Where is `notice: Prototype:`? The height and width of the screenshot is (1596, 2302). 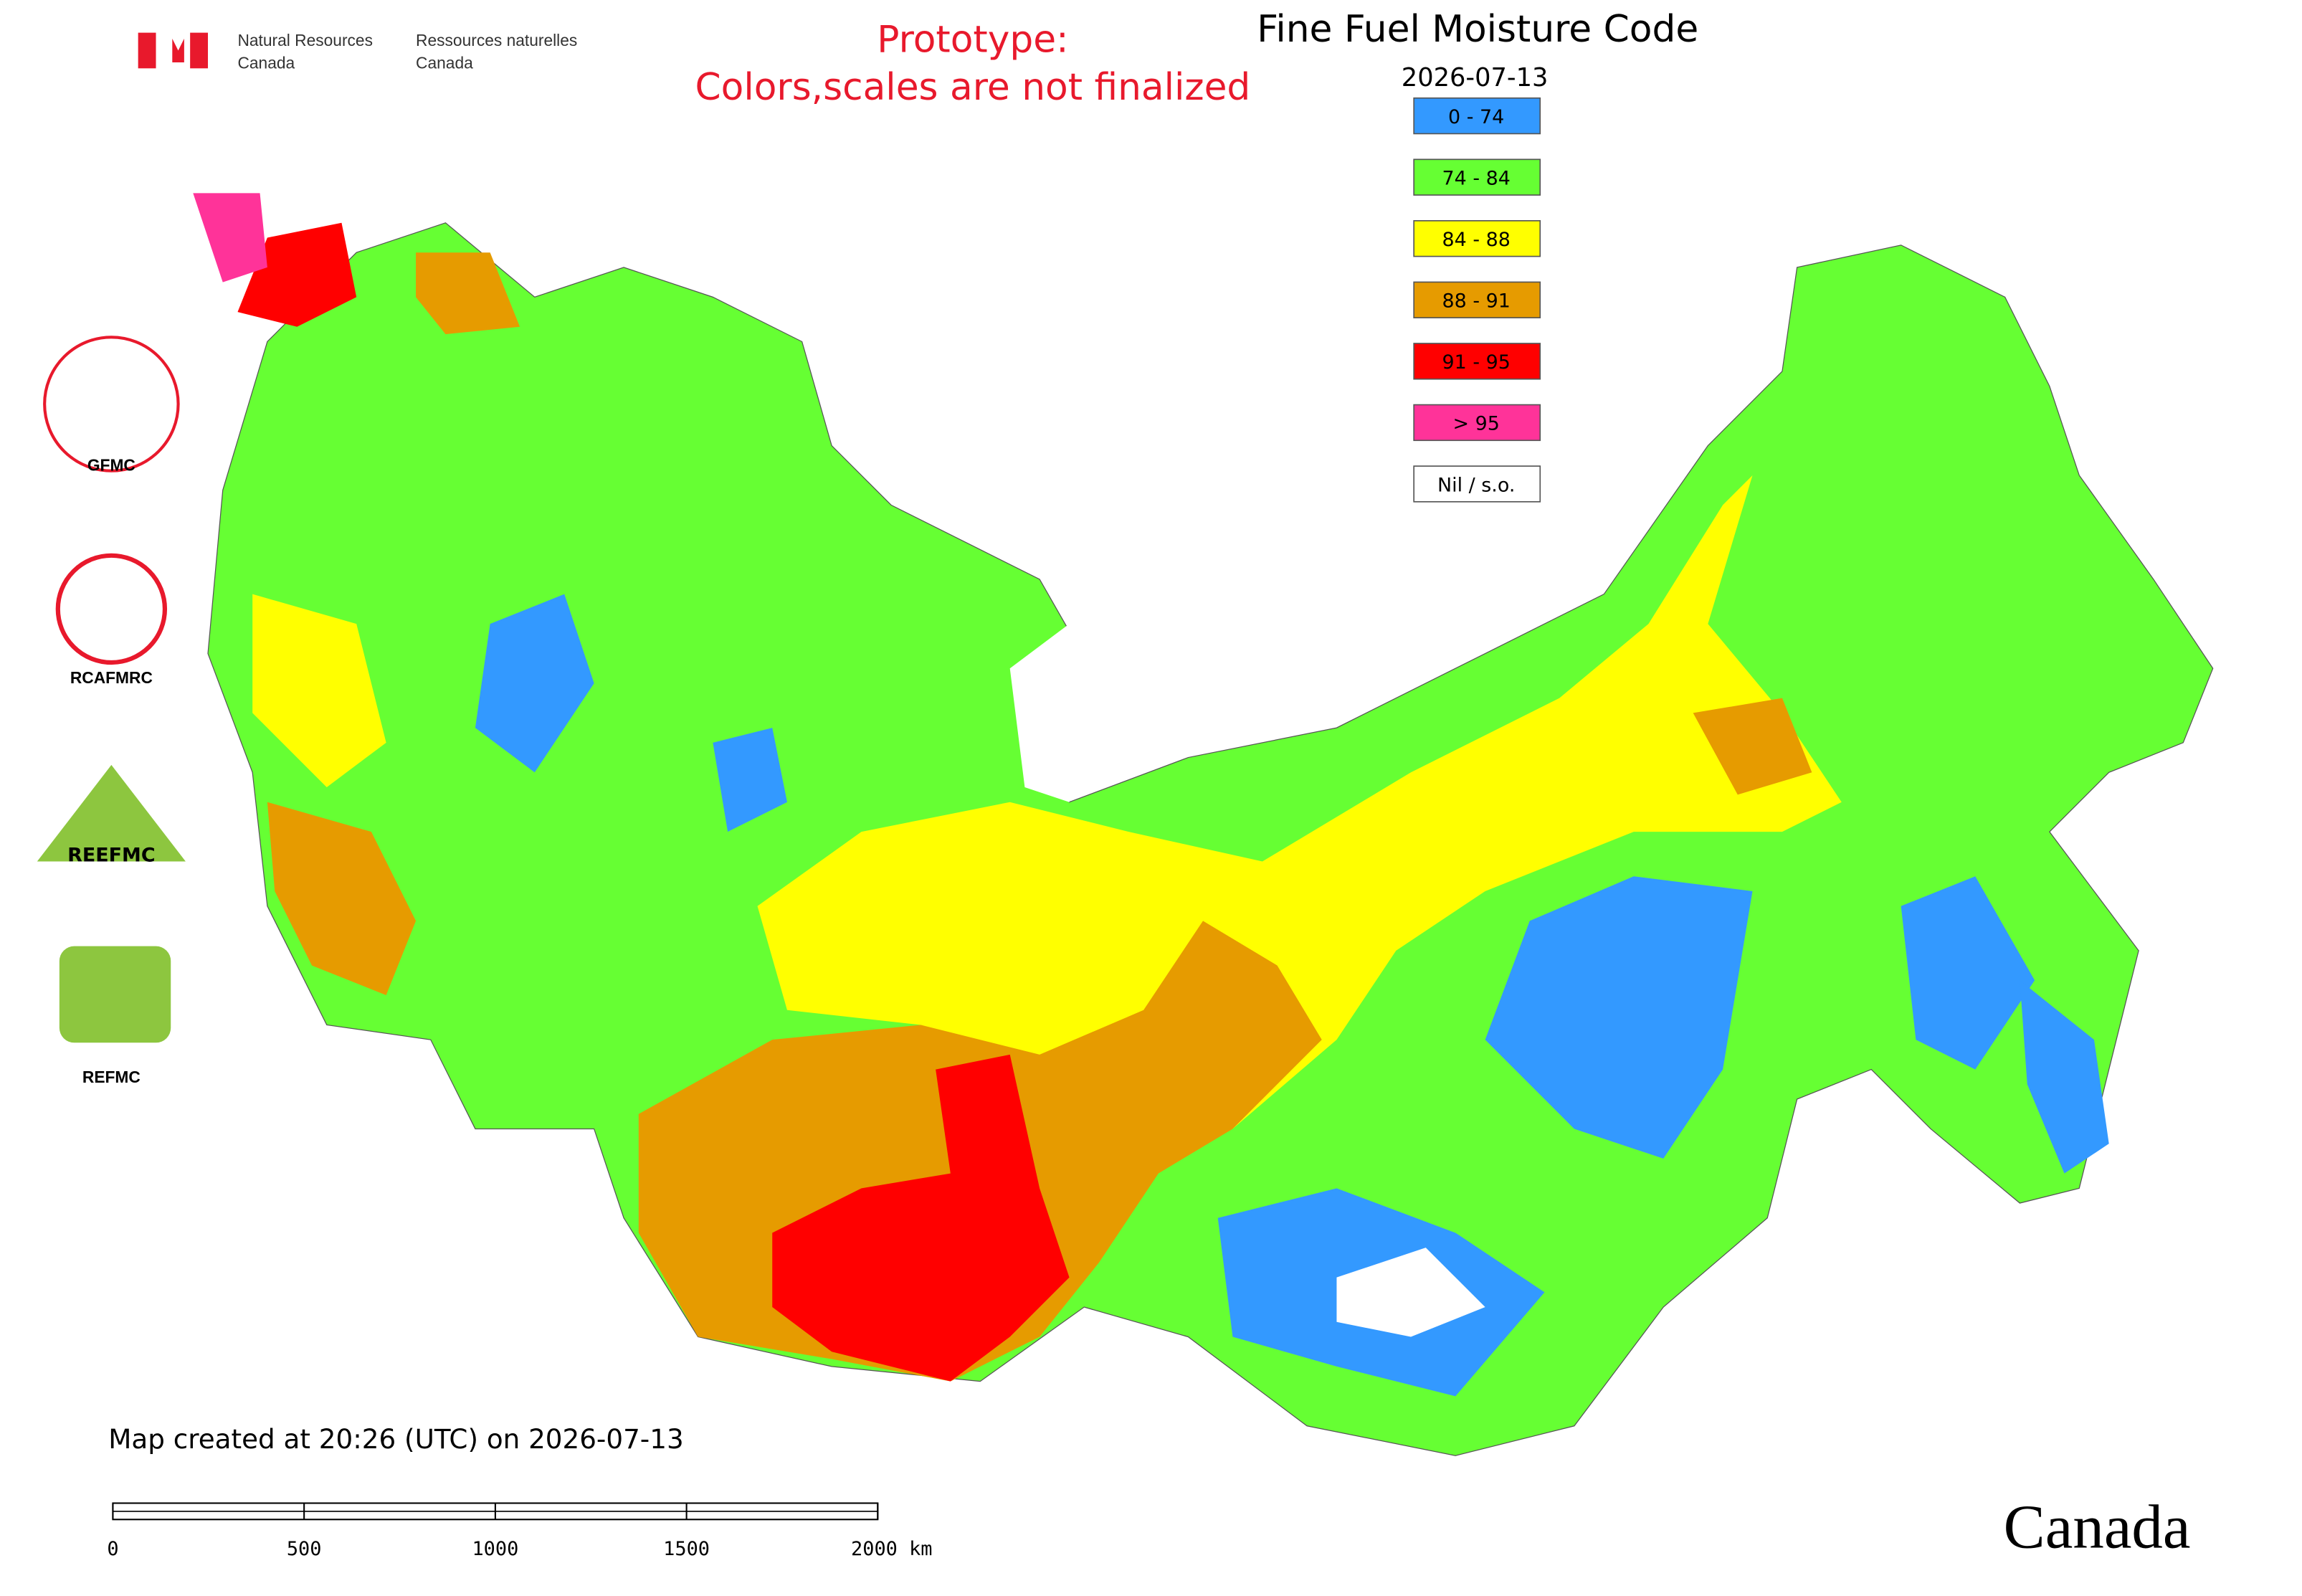 notice: Prototype: is located at coordinates (973, 40).